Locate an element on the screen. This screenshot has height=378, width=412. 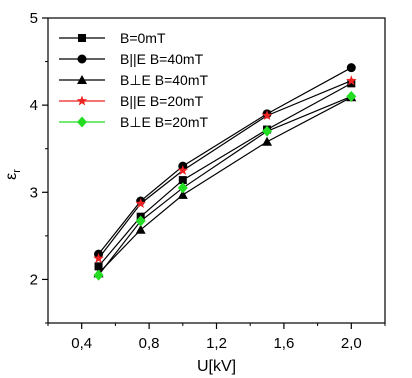
y-axis-title: εr is located at coordinates (13, 174).